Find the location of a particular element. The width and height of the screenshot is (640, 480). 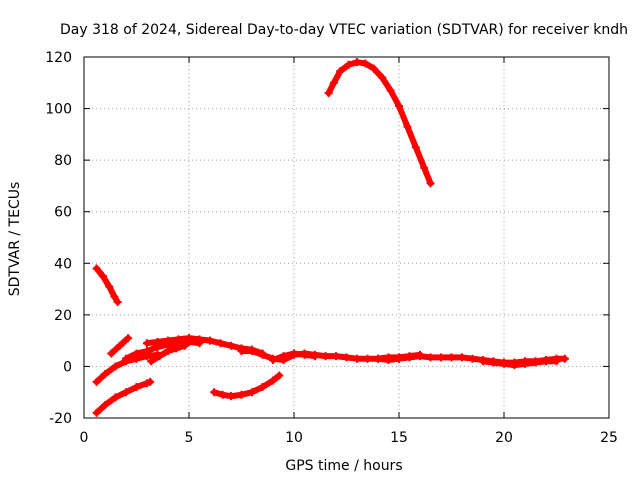

series-arc-high is located at coordinates (379, 123).